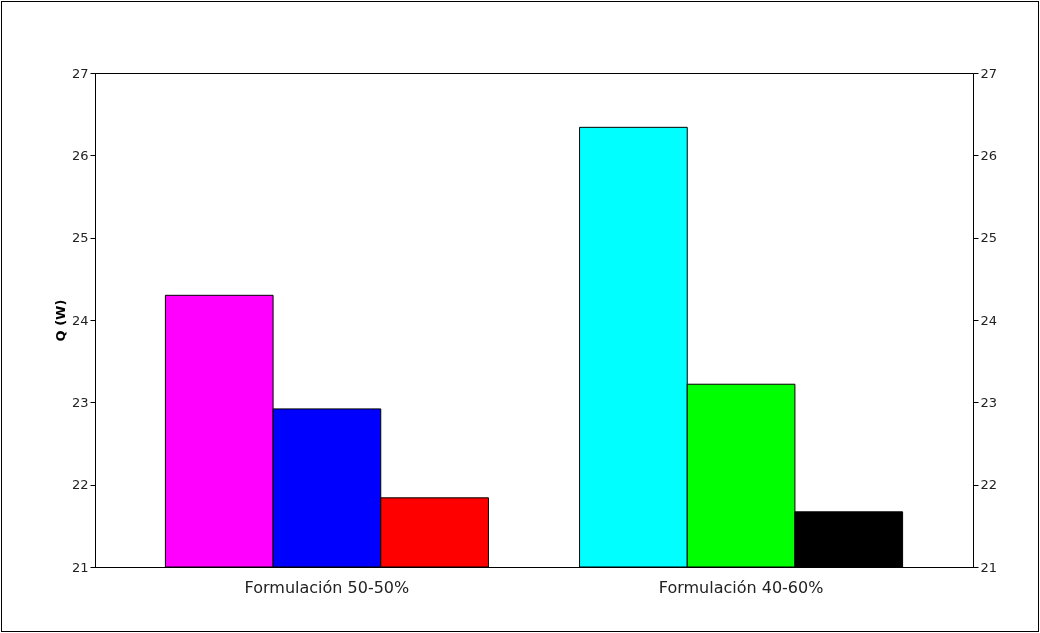  What do you see at coordinates (80, 238) in the screenshot?
I see `y-tick-label: 25` at bounding box center [80, 238].